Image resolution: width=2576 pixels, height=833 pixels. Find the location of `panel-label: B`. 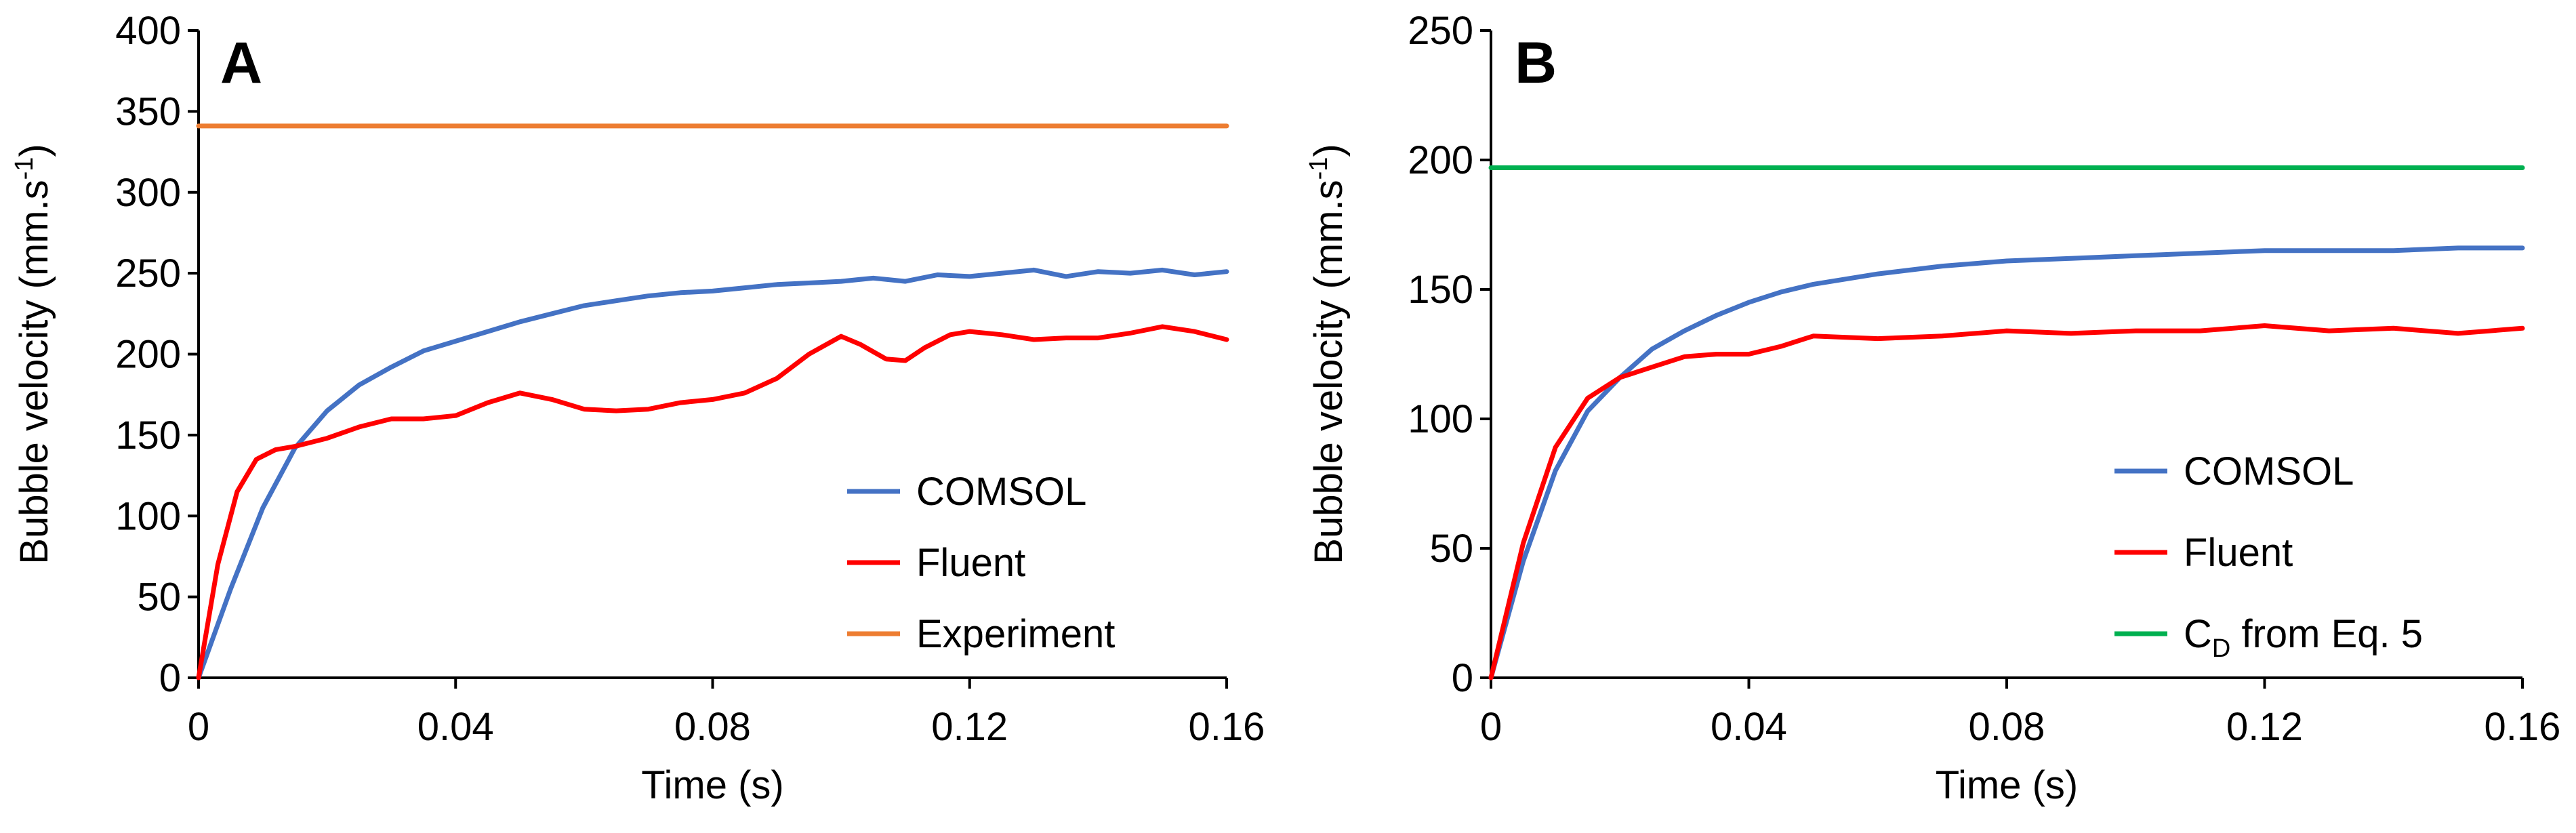

panel-label: B is located at coordinates (1536, 63).